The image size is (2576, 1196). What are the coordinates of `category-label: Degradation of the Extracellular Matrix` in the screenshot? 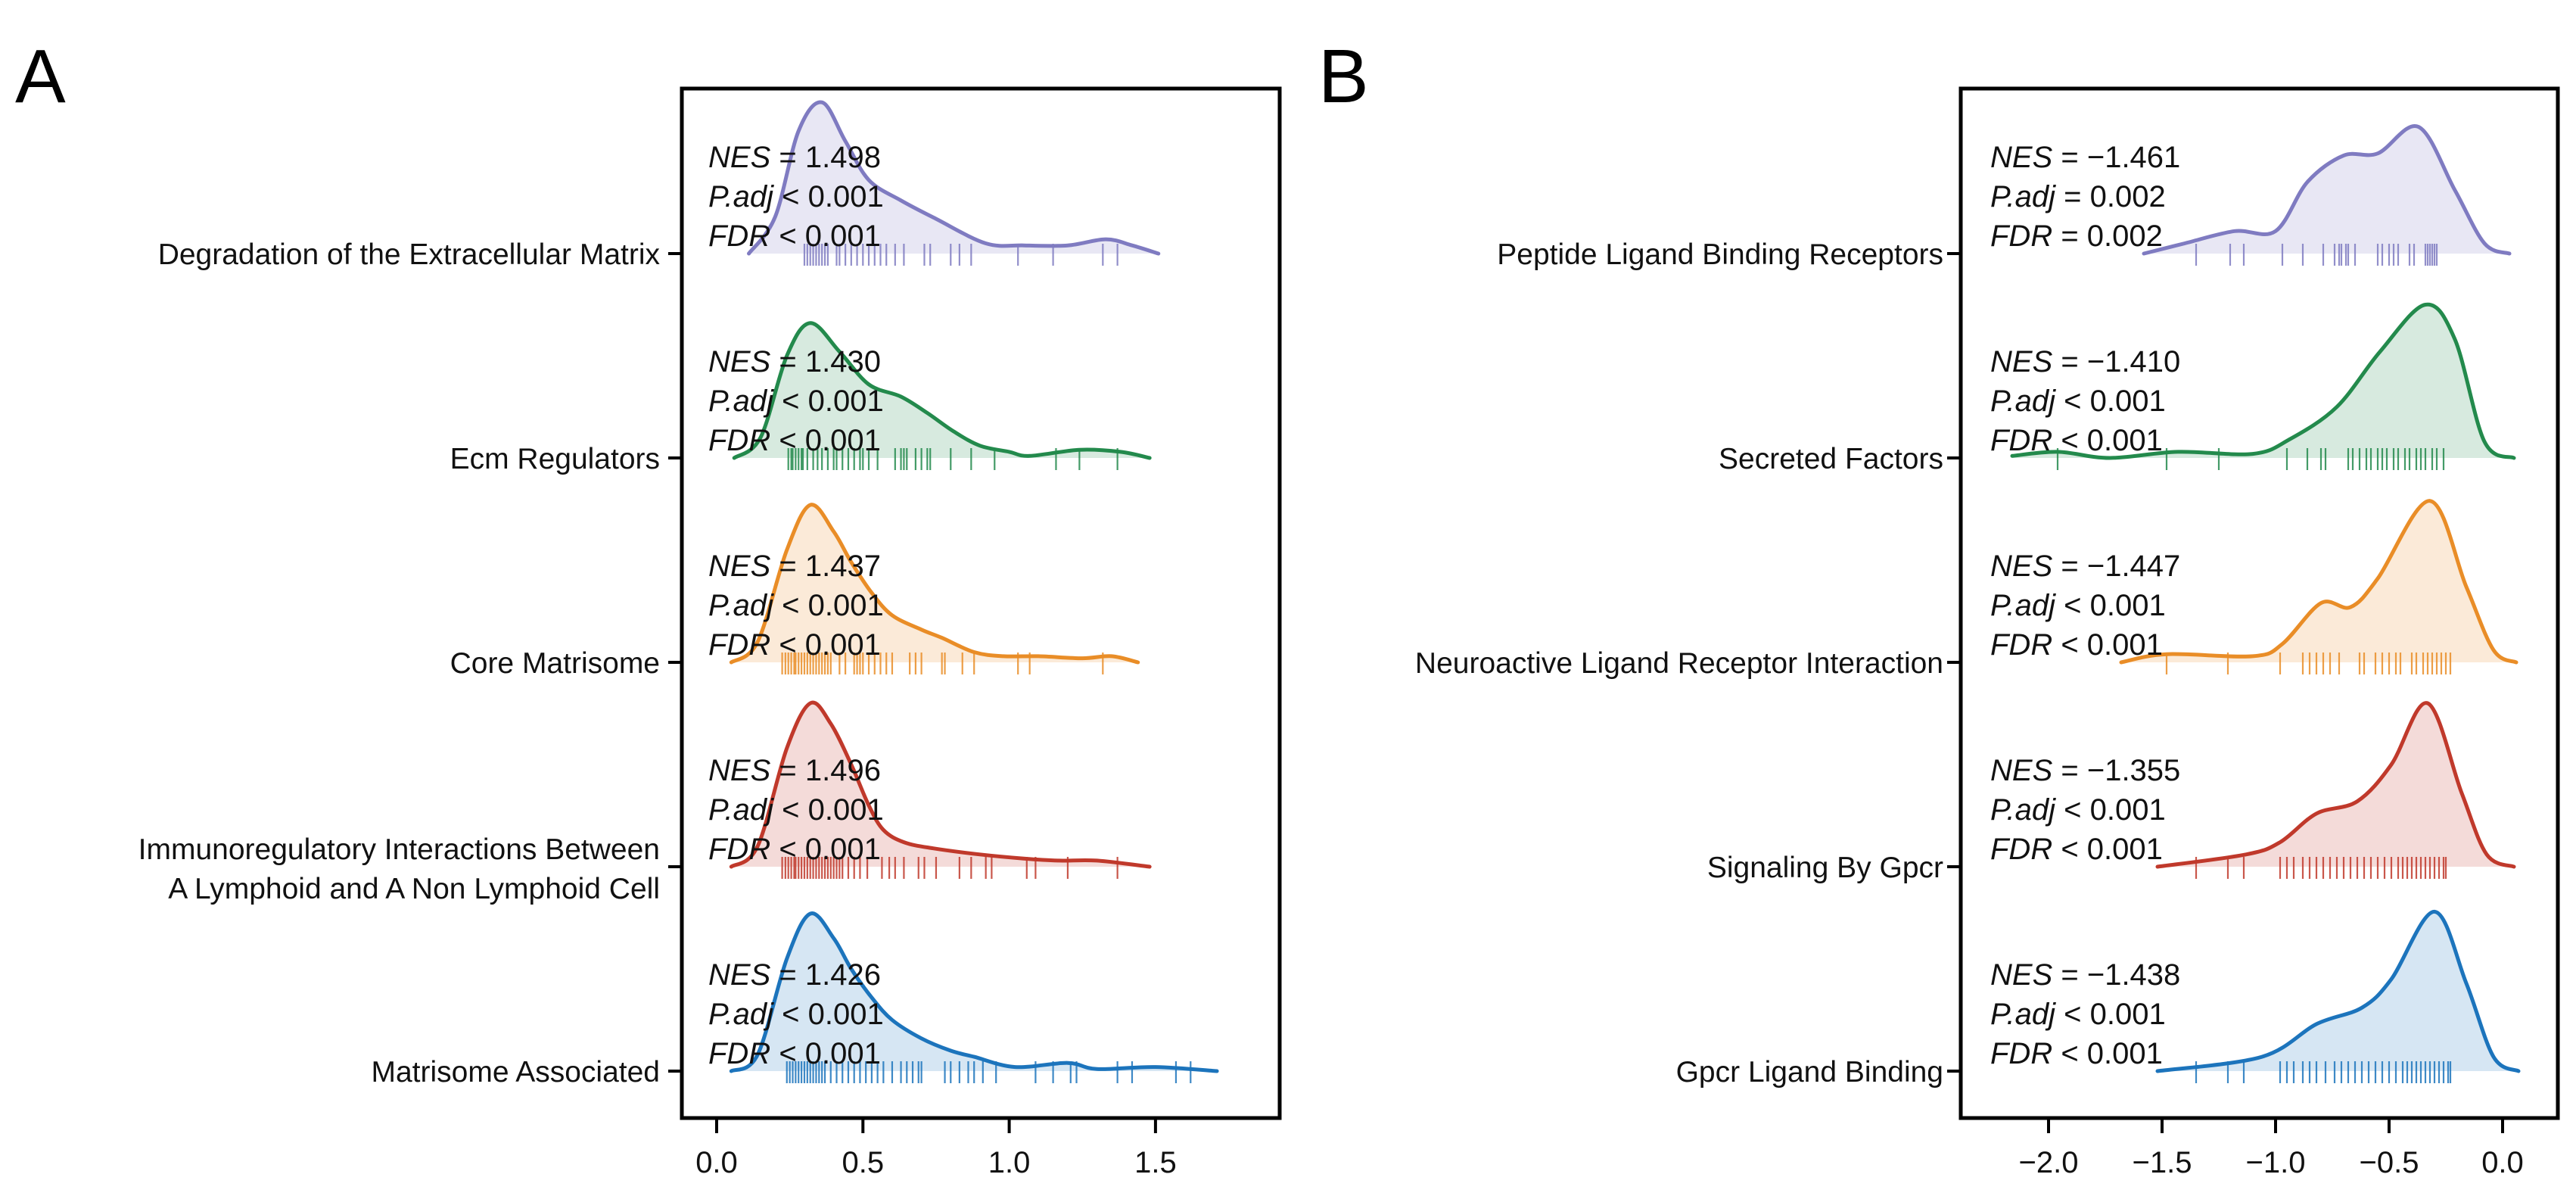 It's located at (409, 254).